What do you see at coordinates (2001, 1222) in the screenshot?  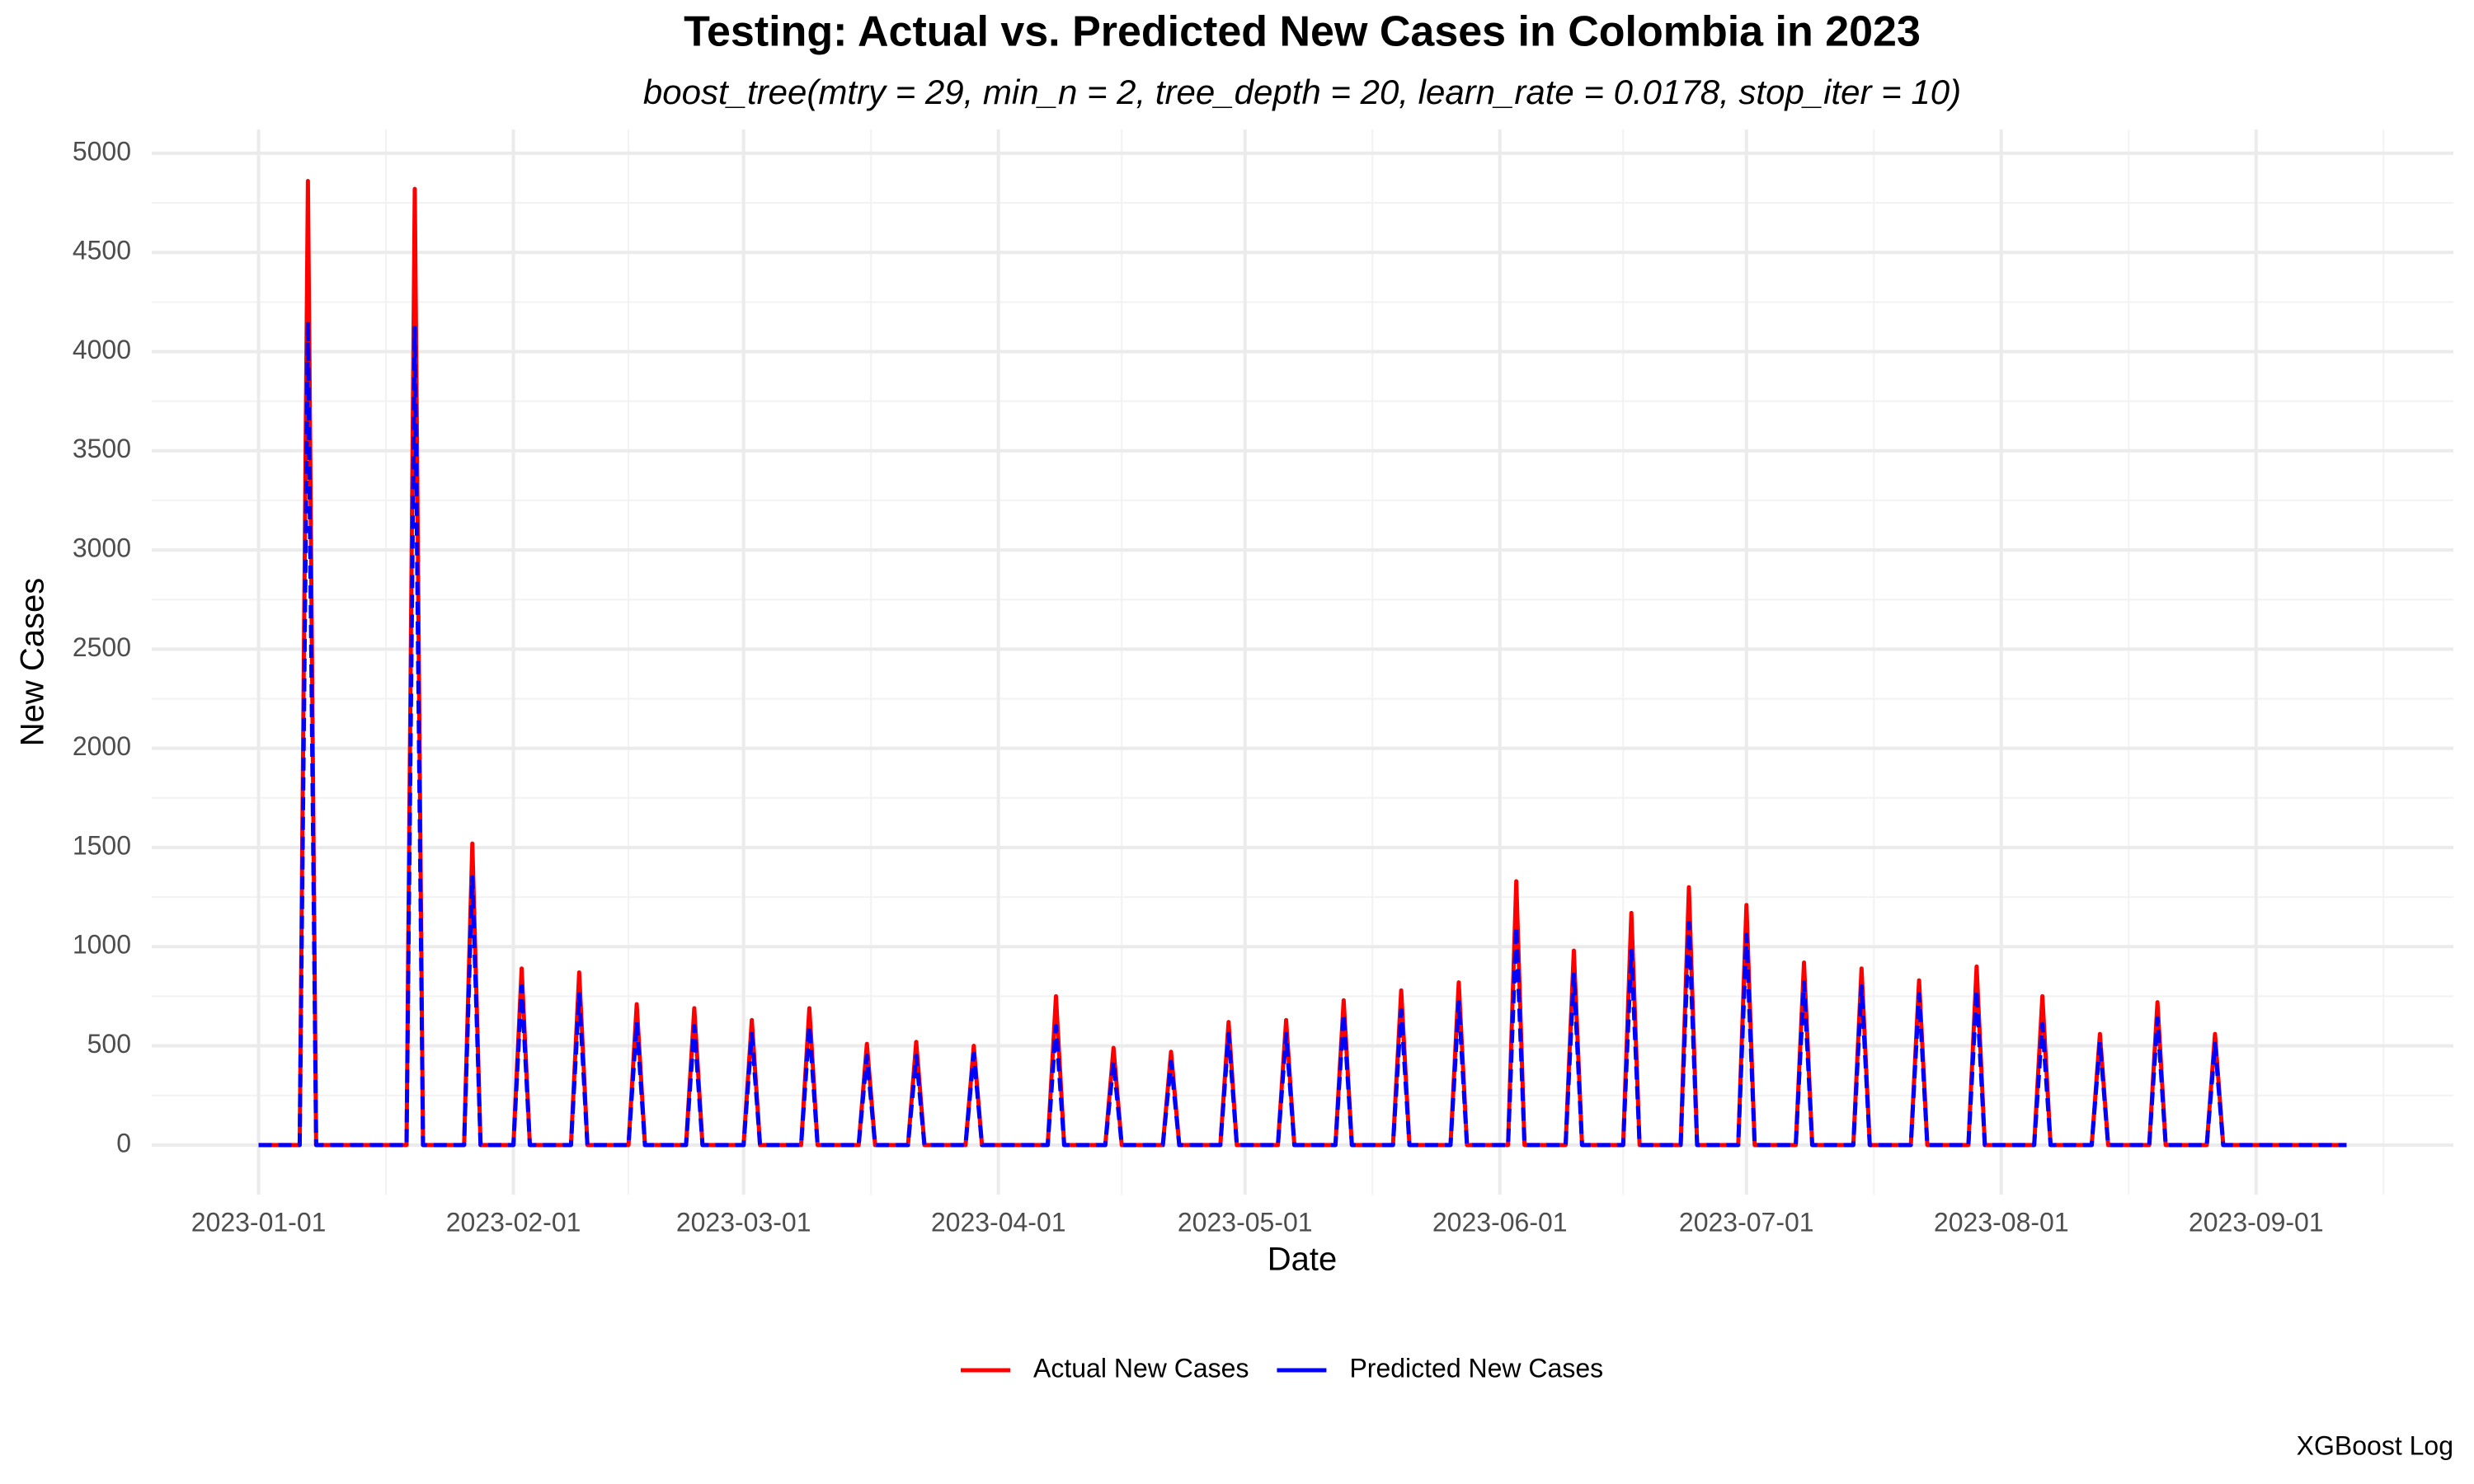 I see `x-tick-label: 2023-08-01` at bounding box center [2001, 1222].